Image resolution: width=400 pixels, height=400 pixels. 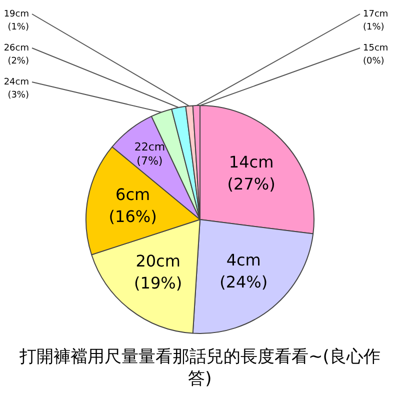 I want to click on slice-label: 26cm, so click(x=16, y=48).